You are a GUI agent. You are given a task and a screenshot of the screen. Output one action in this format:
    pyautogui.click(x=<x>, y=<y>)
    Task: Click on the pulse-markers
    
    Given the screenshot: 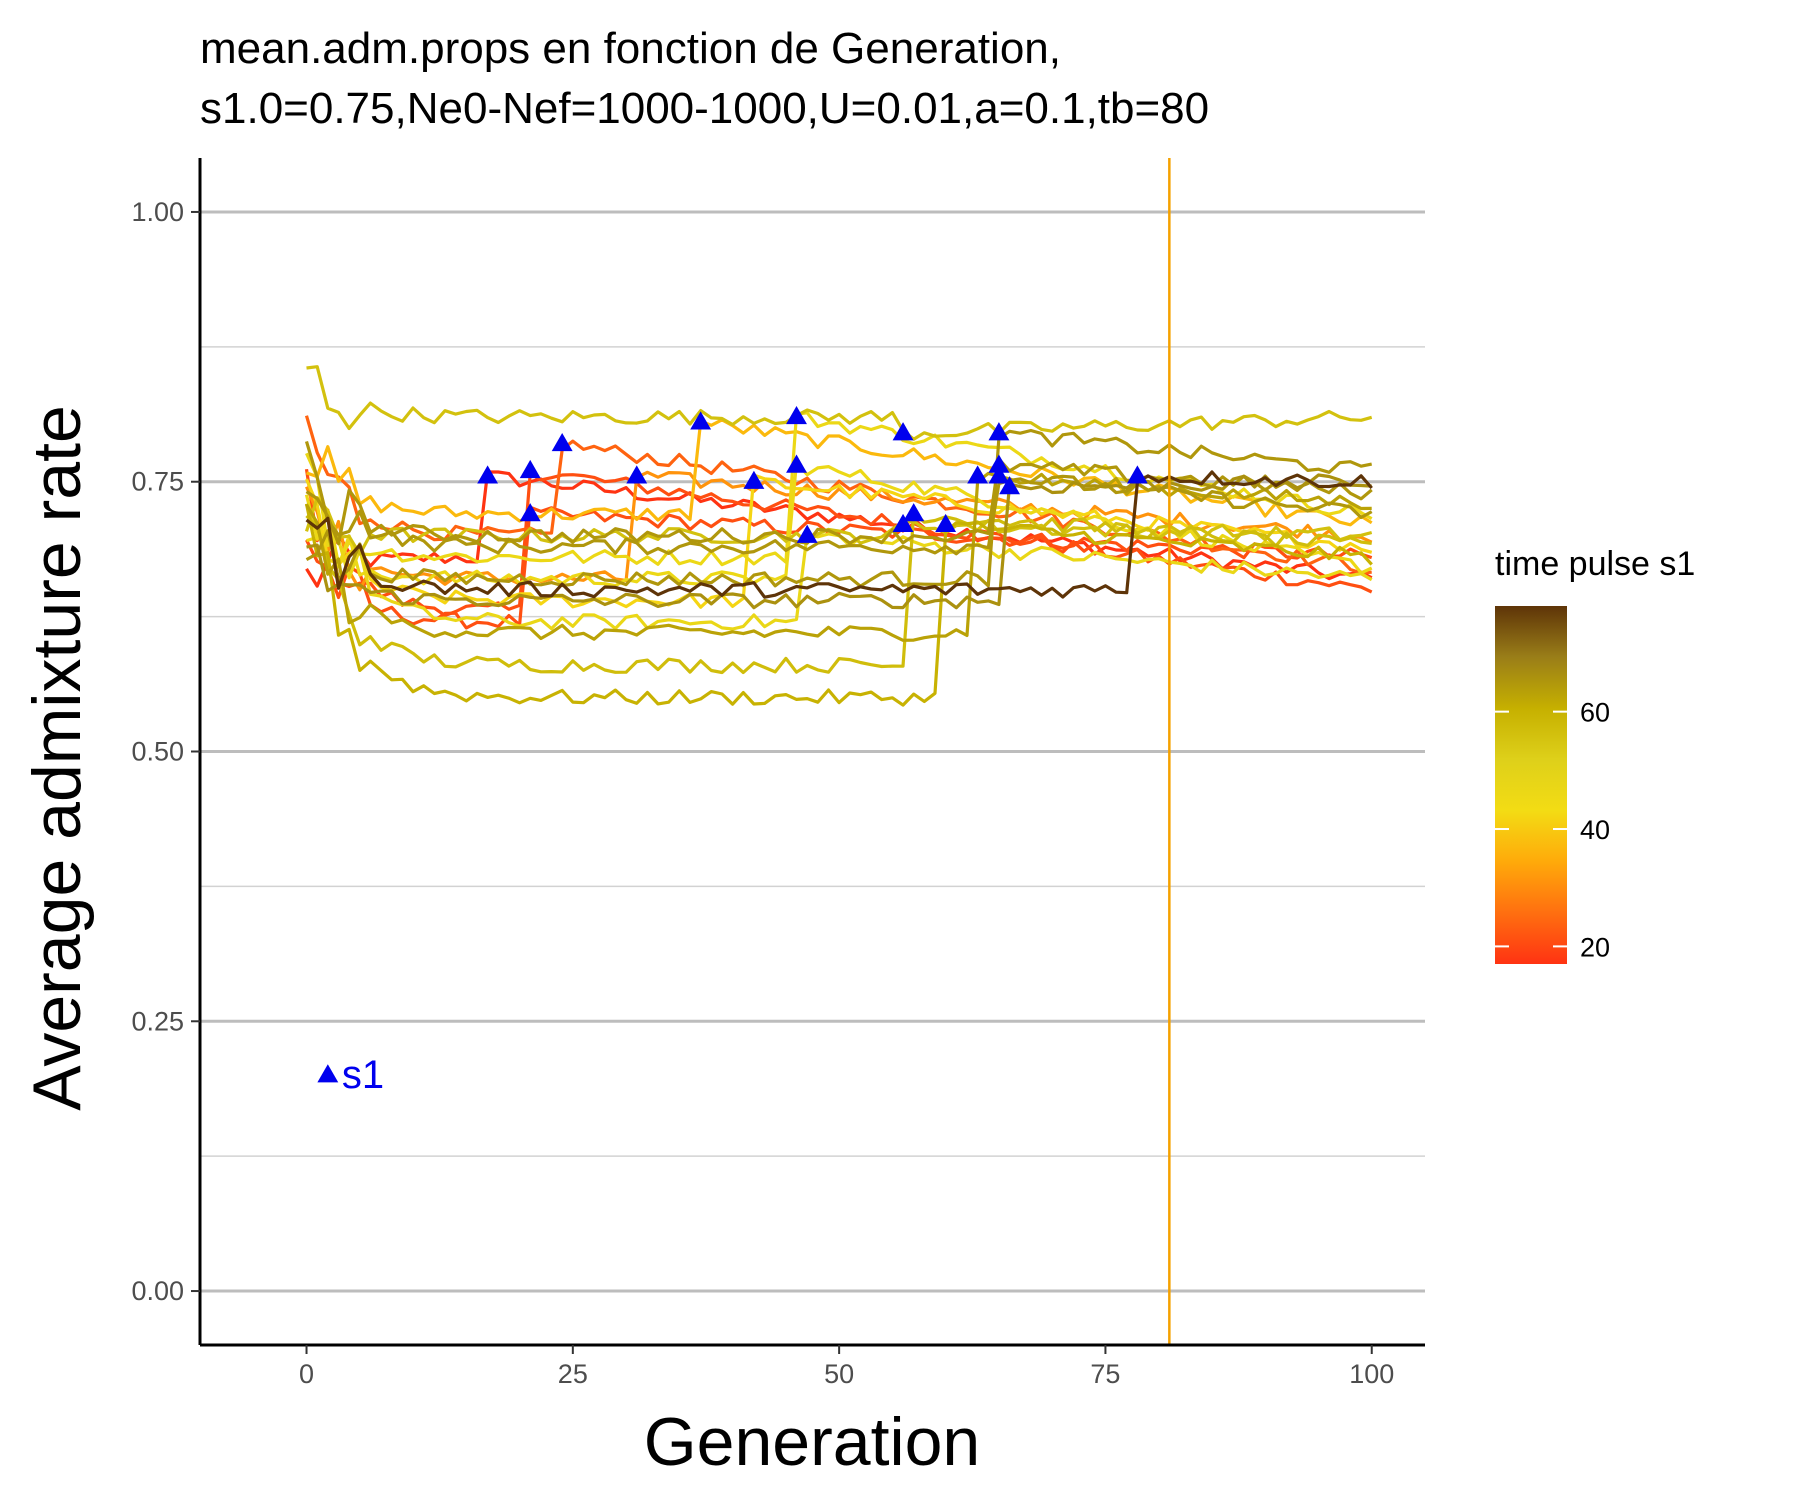 What is the action you would take?
    pyautogui.click(x=812, y=474)
    